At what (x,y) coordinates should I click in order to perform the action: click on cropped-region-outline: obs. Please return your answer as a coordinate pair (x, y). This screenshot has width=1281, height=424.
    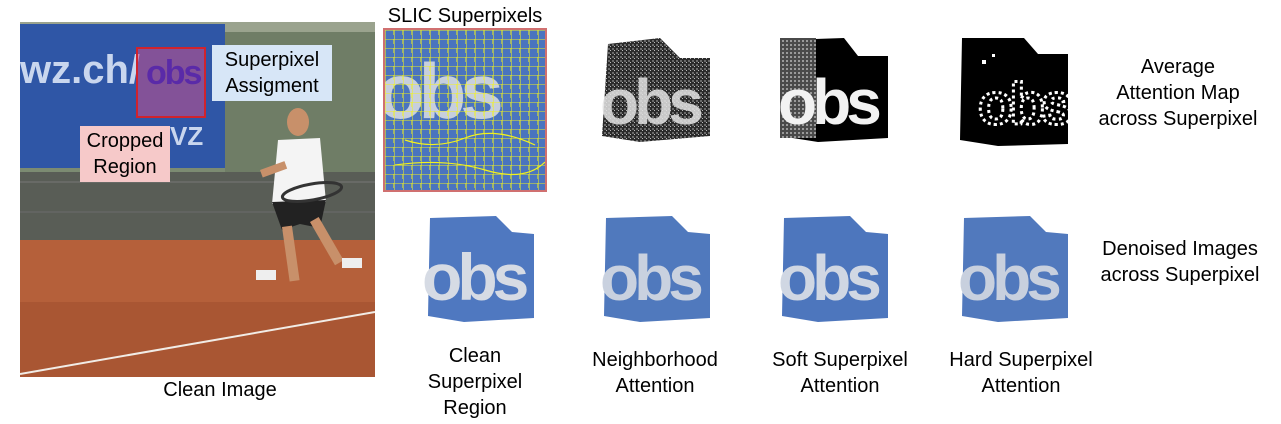
    Looking at the image, I should click on (171, 82).